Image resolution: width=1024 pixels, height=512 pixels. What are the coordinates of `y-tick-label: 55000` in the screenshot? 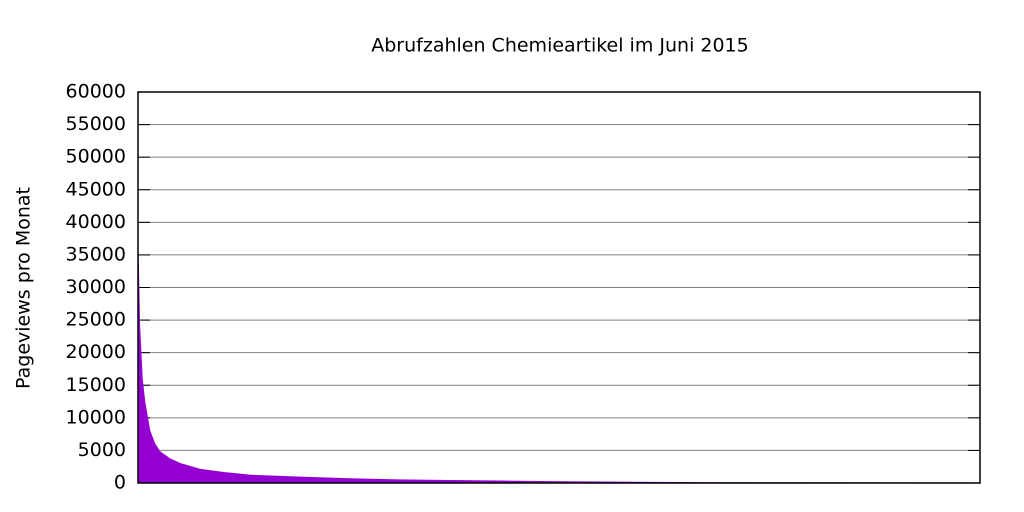 It's located at (96, 124).